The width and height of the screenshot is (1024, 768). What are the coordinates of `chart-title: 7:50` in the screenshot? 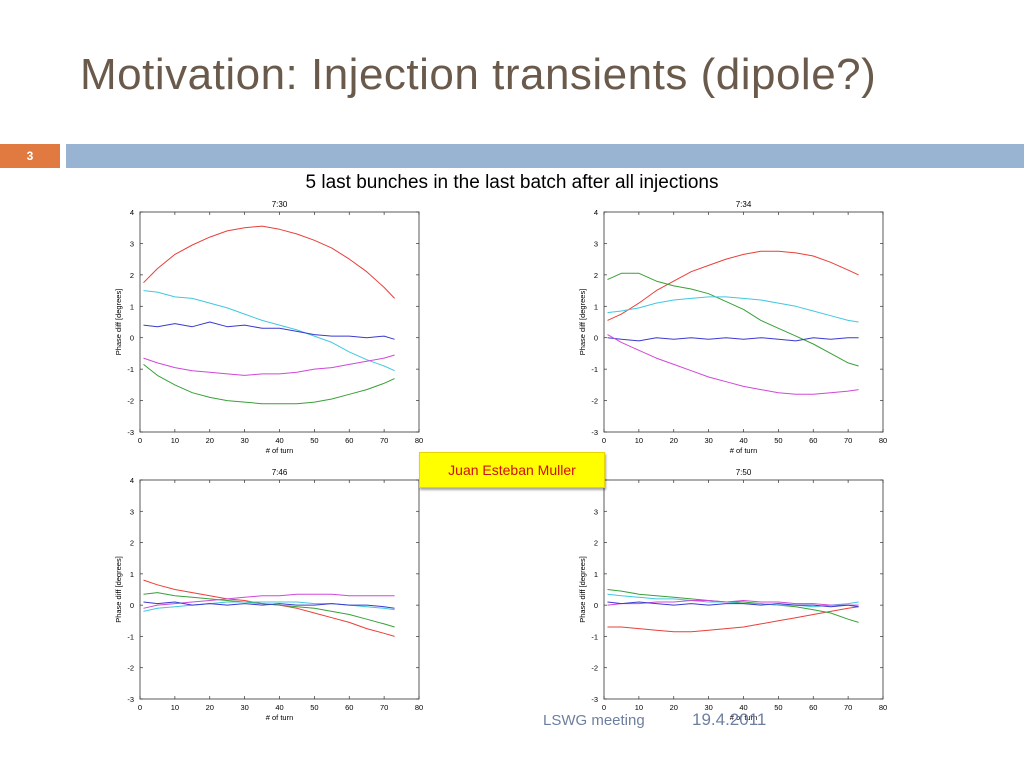 It's located at (744, 472).